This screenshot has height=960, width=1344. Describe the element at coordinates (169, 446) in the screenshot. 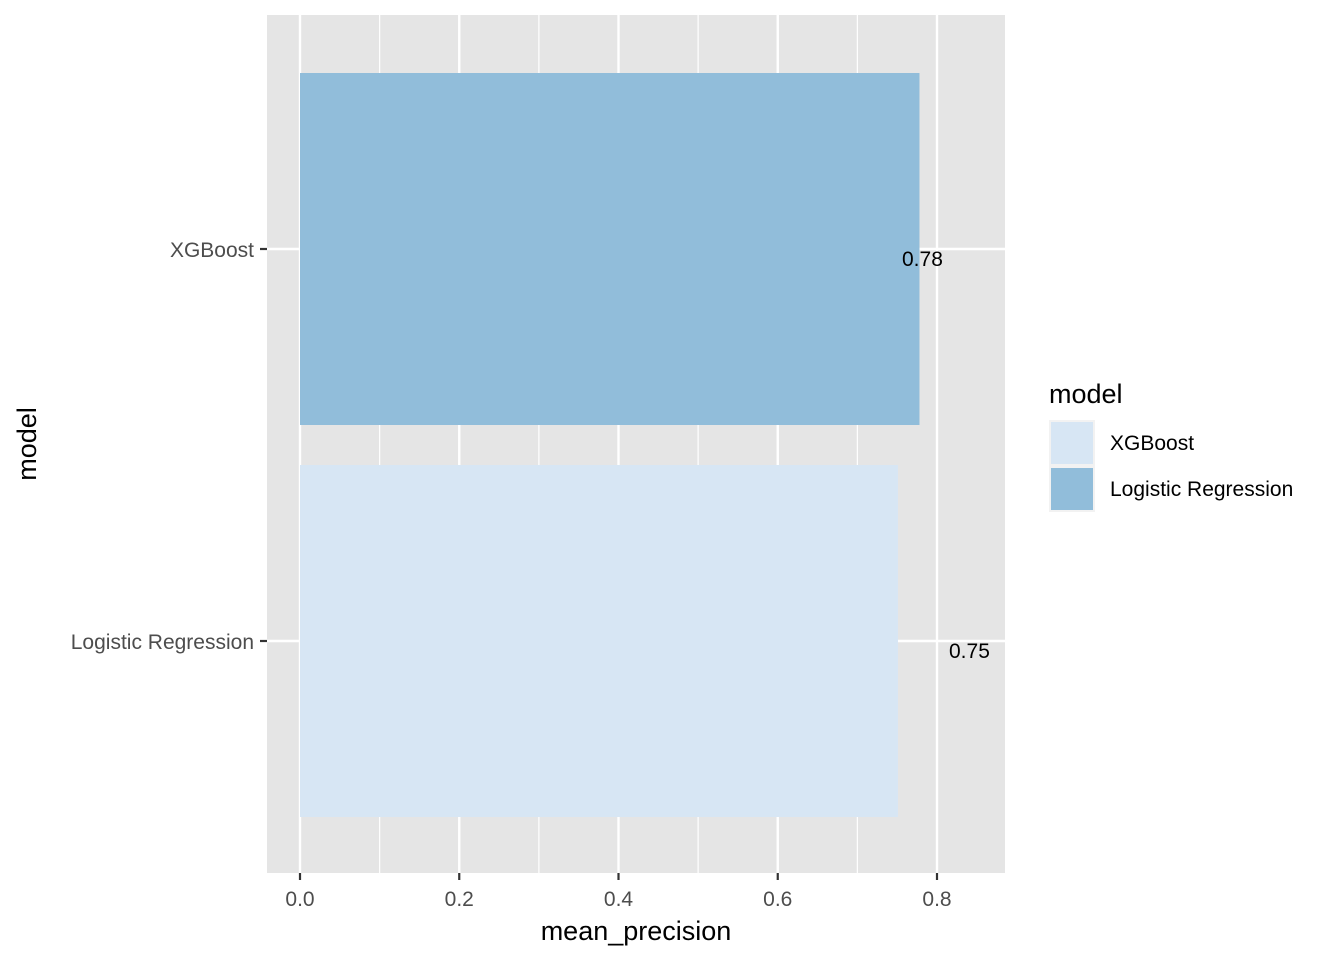

I see `y-axis: Logistic Regression XGBoost` at that location.